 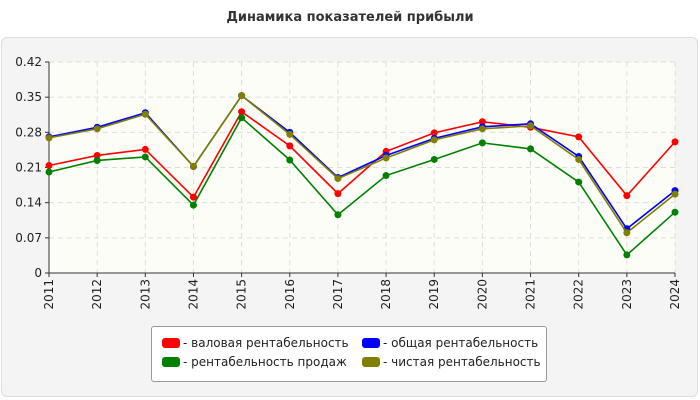 I want to click on x-tick-label: 2020, so click(x=482, y=294).